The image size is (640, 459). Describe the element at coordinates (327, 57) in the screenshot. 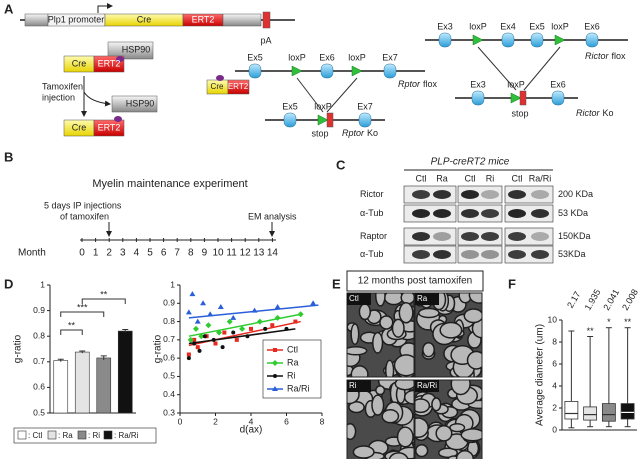

I see `element-label: Ex6` at that location.